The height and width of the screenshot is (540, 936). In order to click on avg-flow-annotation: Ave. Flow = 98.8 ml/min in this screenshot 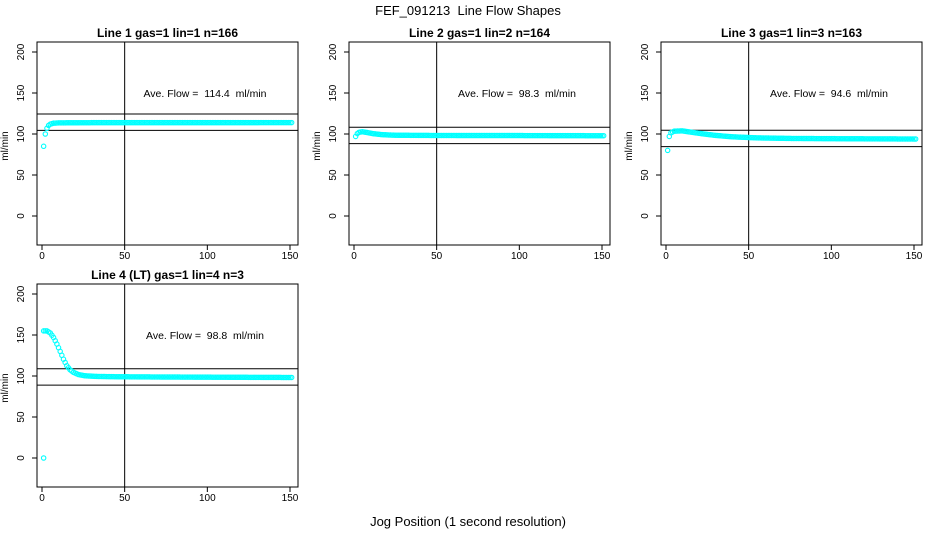, I will do `click(205, 336)`.